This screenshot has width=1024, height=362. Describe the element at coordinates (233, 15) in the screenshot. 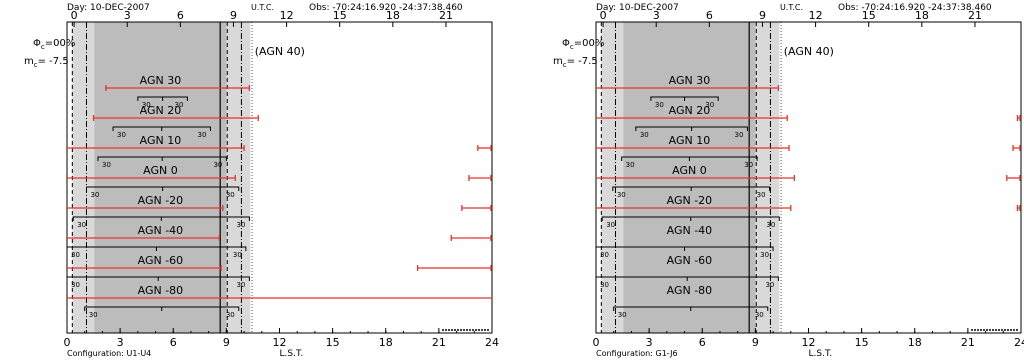

I see `utc-tick-label: 9` at that location.